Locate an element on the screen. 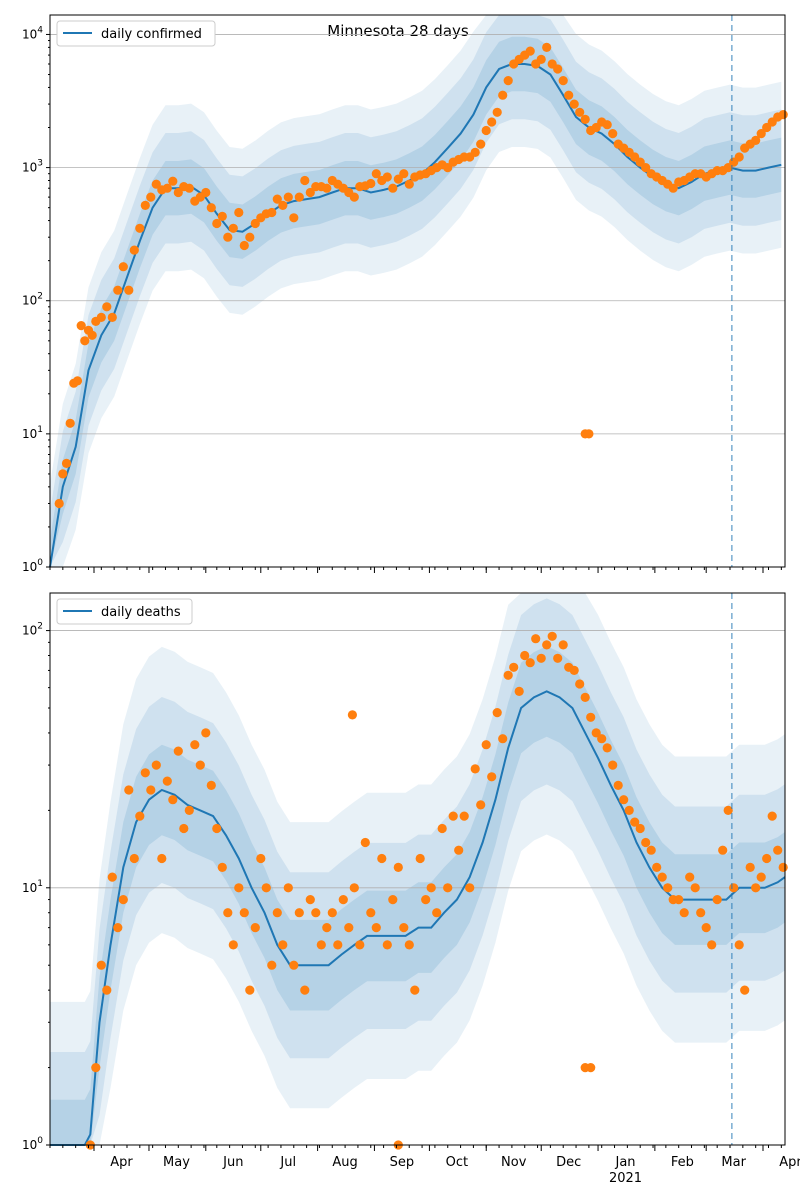 This screenshot has height=1200, width=800. x-month-label: Mar is located at coordinates (733, 1162).